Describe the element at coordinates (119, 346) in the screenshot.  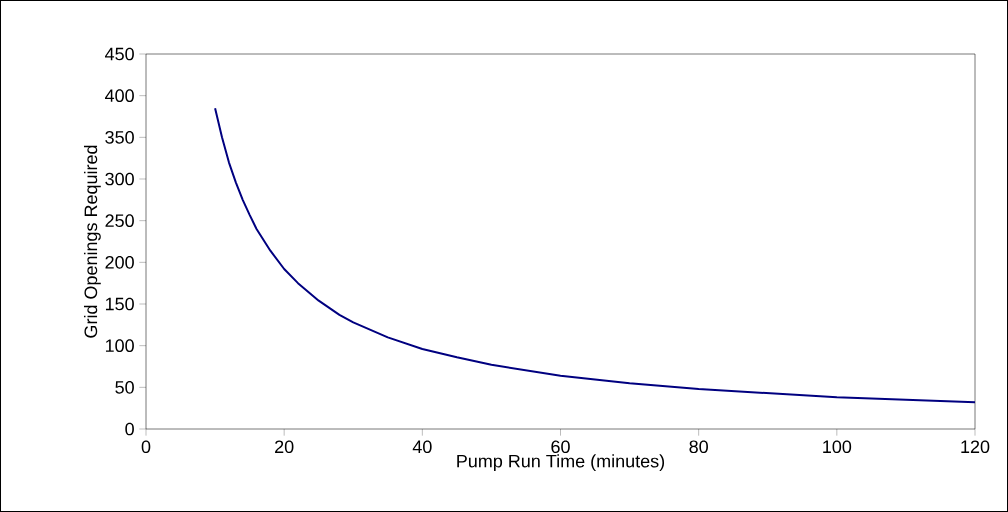
I see `y-tick-label: 100` at that location.